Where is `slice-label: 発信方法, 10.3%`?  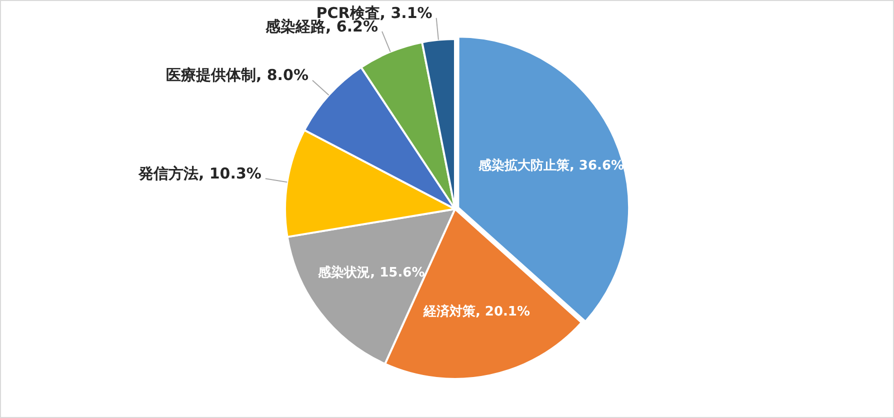 slice-label: 発信方法, 10.3% is located at coordinates (199, 173).